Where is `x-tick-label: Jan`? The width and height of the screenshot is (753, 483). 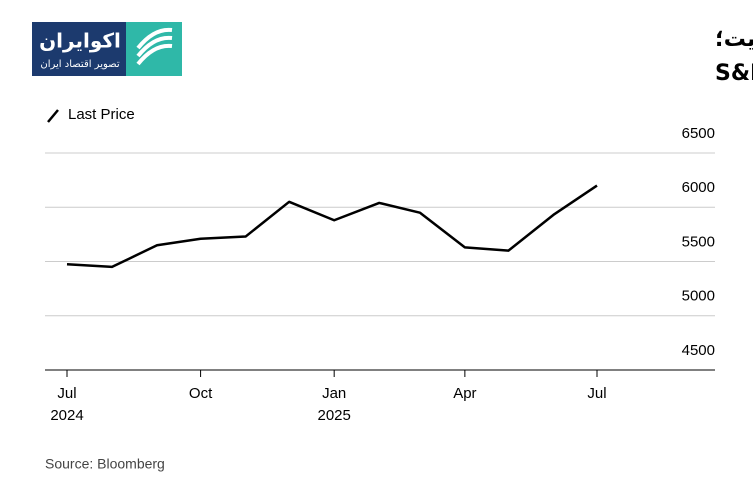 x-tick-label: Jan is located at coordinates (334, 393).